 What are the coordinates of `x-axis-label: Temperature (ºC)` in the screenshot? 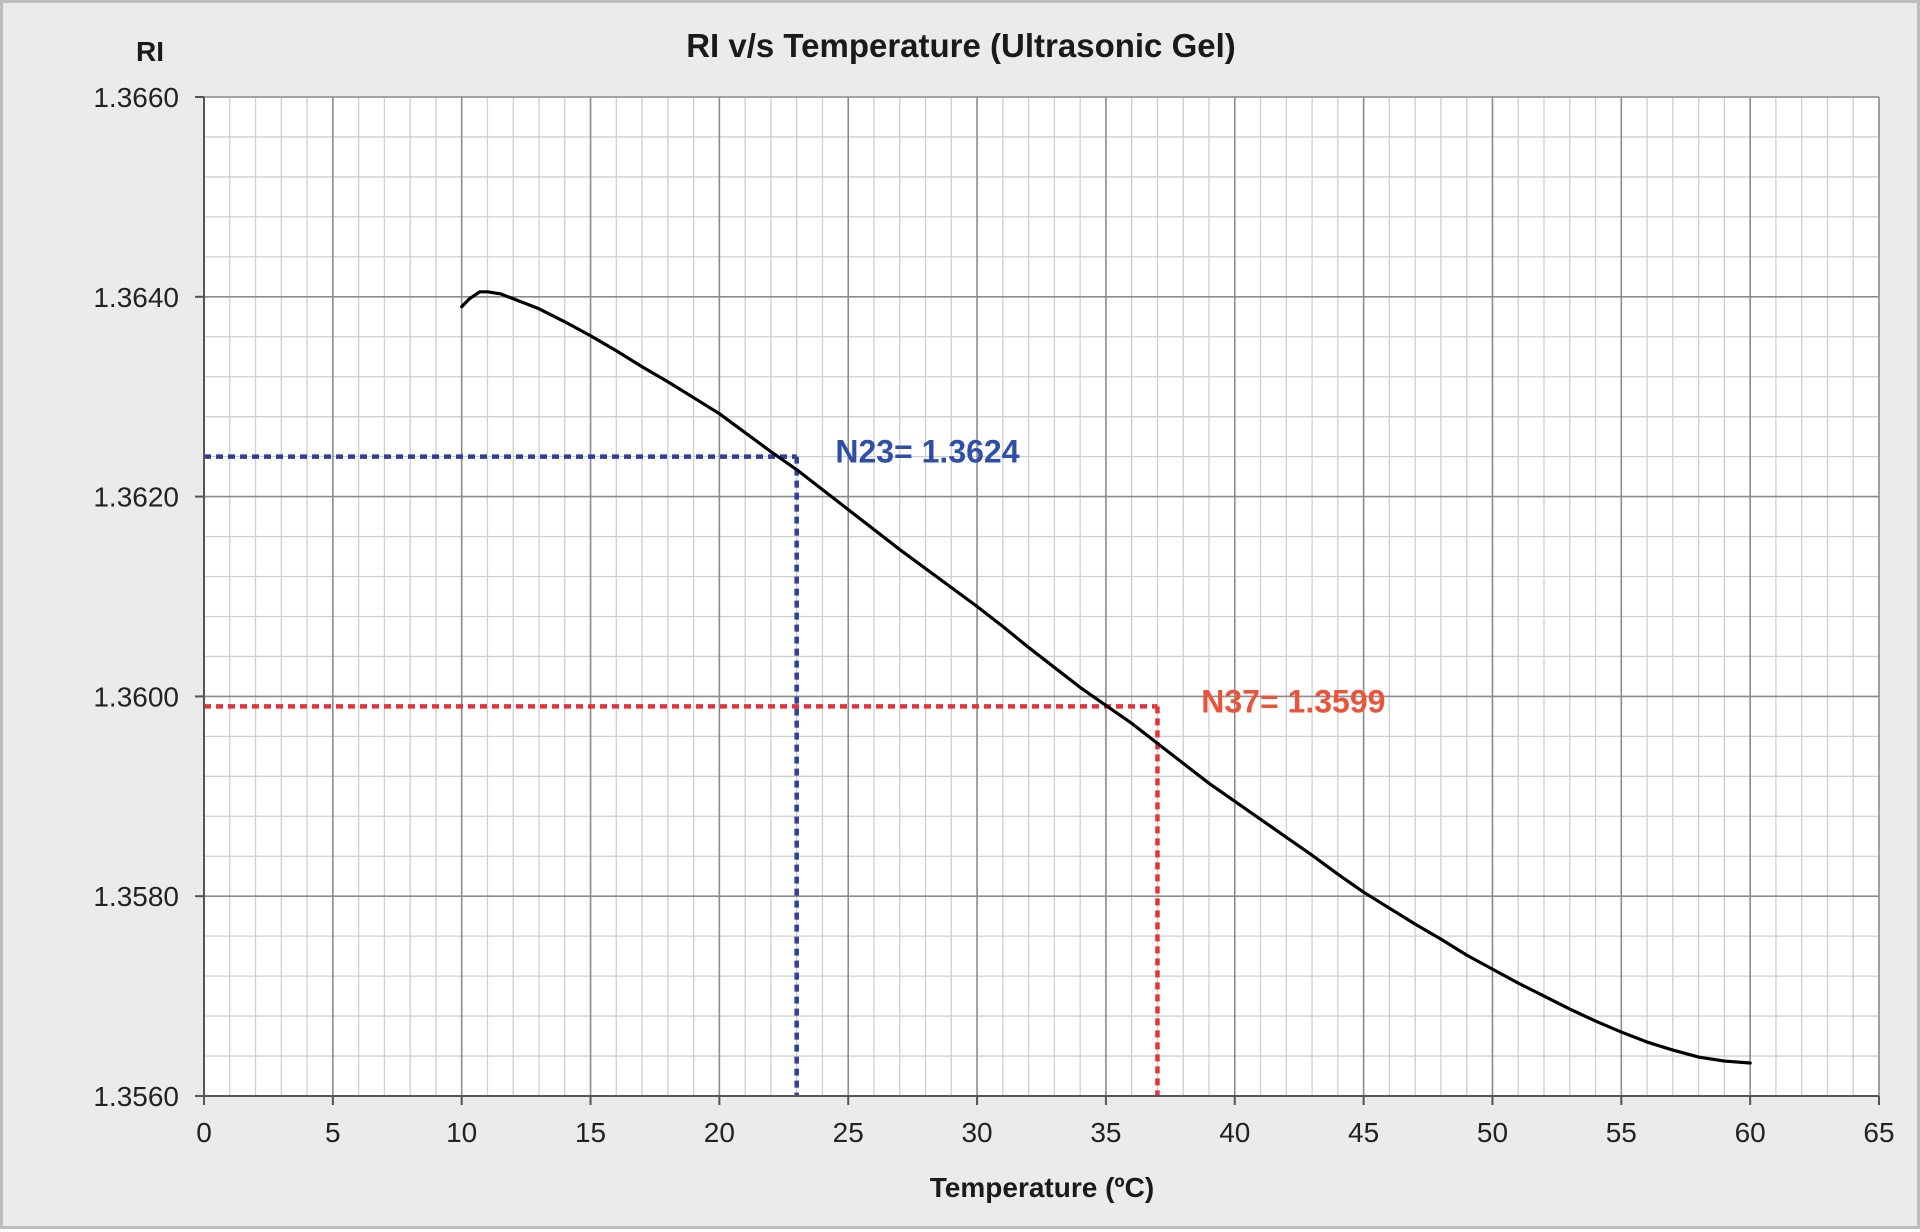 It's located at (1042, 1187).